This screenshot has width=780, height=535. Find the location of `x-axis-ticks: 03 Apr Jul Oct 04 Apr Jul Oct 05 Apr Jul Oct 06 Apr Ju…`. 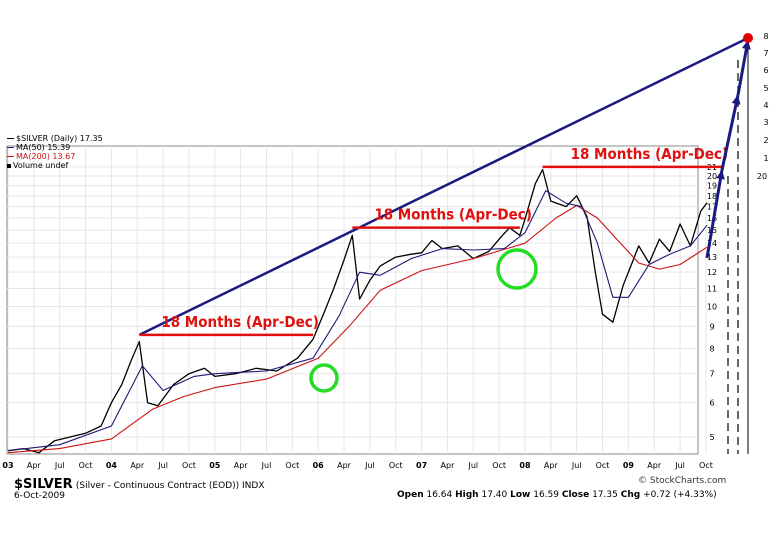

x-axis-ticks: 03 Apr Jul Oct 04 Apr Jul Oct 05 Apr Jul Oct 06 Apr Ju… is located at coordinates (357, 465).